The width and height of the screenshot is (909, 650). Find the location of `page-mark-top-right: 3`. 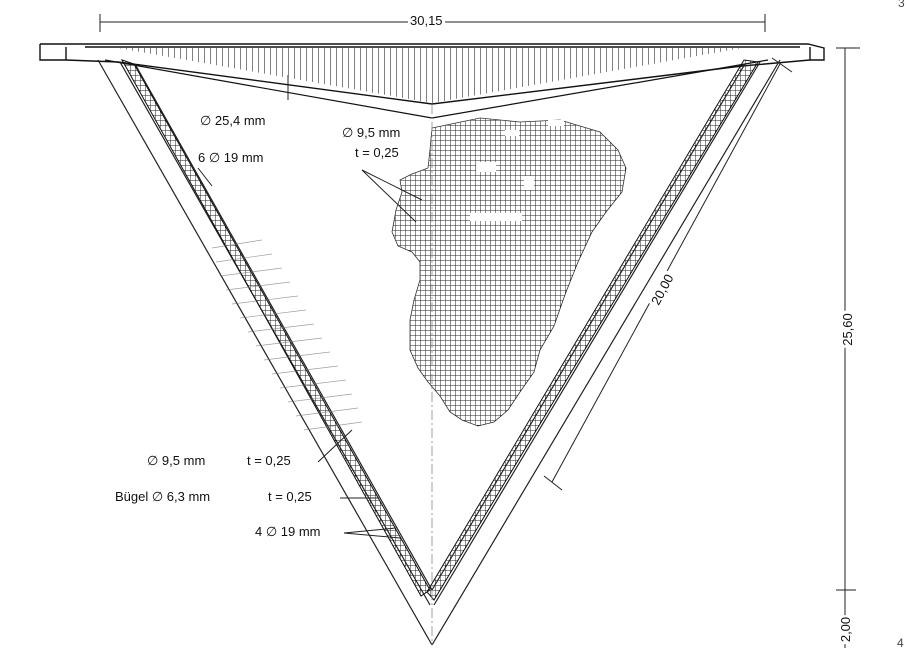

page-mark-top-right: 3 is located at coordinates (901, 5).